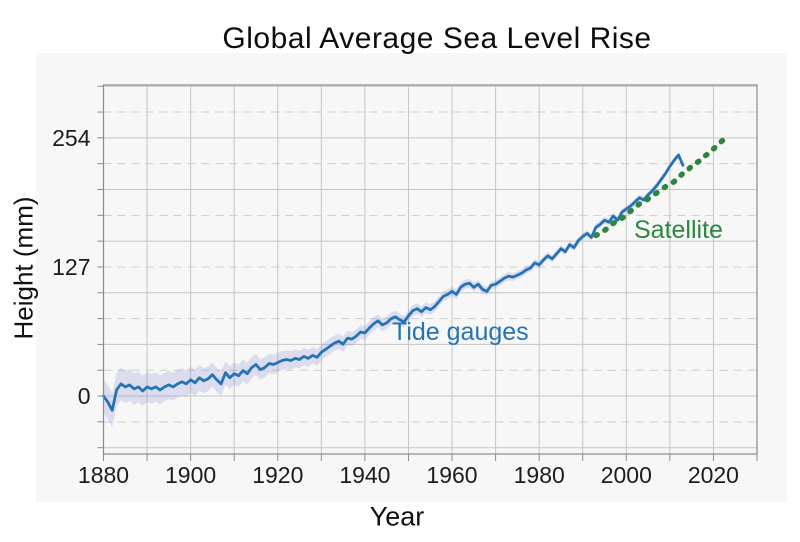  Describe the element at coordinates (84, 396) in the screenshot. I see `y-tick-label: 0` at that location.